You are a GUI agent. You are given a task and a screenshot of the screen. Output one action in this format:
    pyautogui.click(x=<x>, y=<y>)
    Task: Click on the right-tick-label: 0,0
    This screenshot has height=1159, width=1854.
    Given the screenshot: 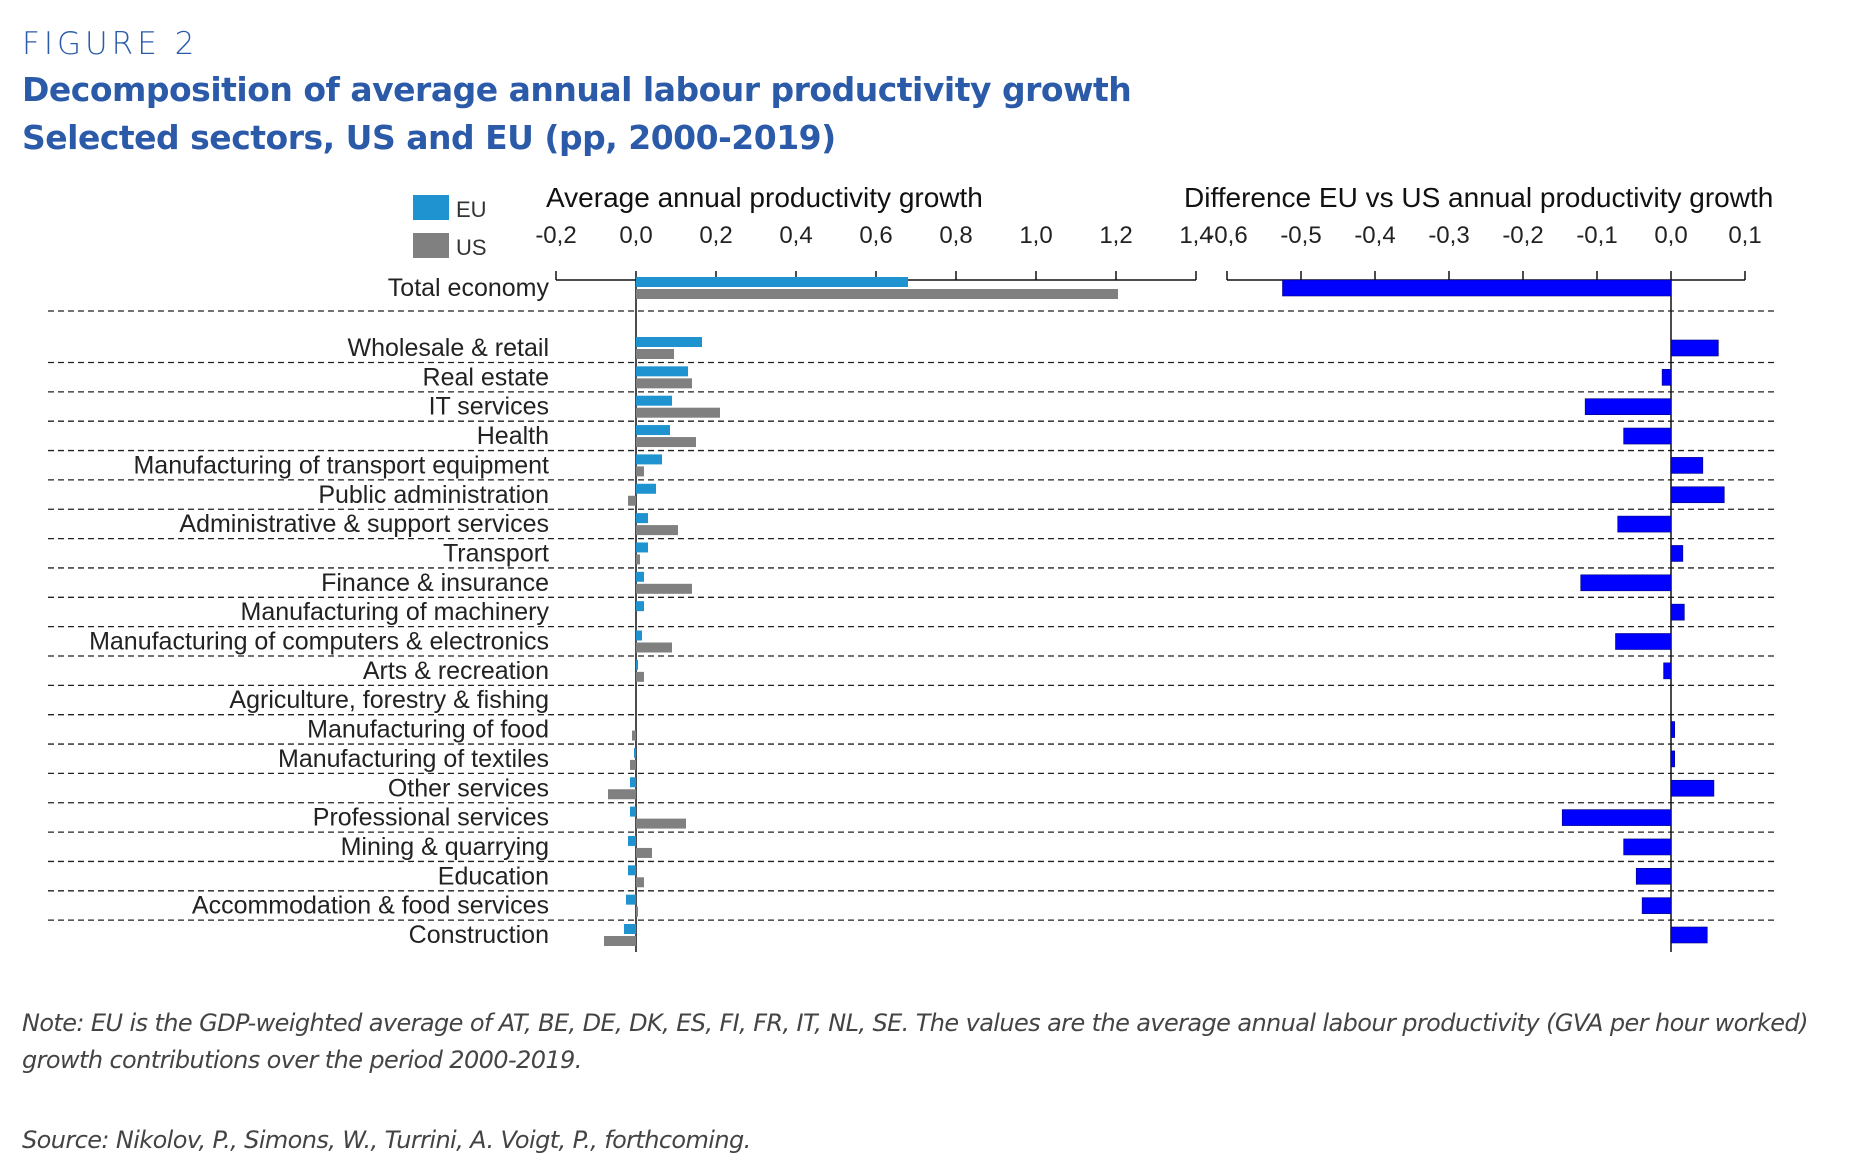 What is the action you would take?
    pyautogui.click(x=1670, y=235)
    